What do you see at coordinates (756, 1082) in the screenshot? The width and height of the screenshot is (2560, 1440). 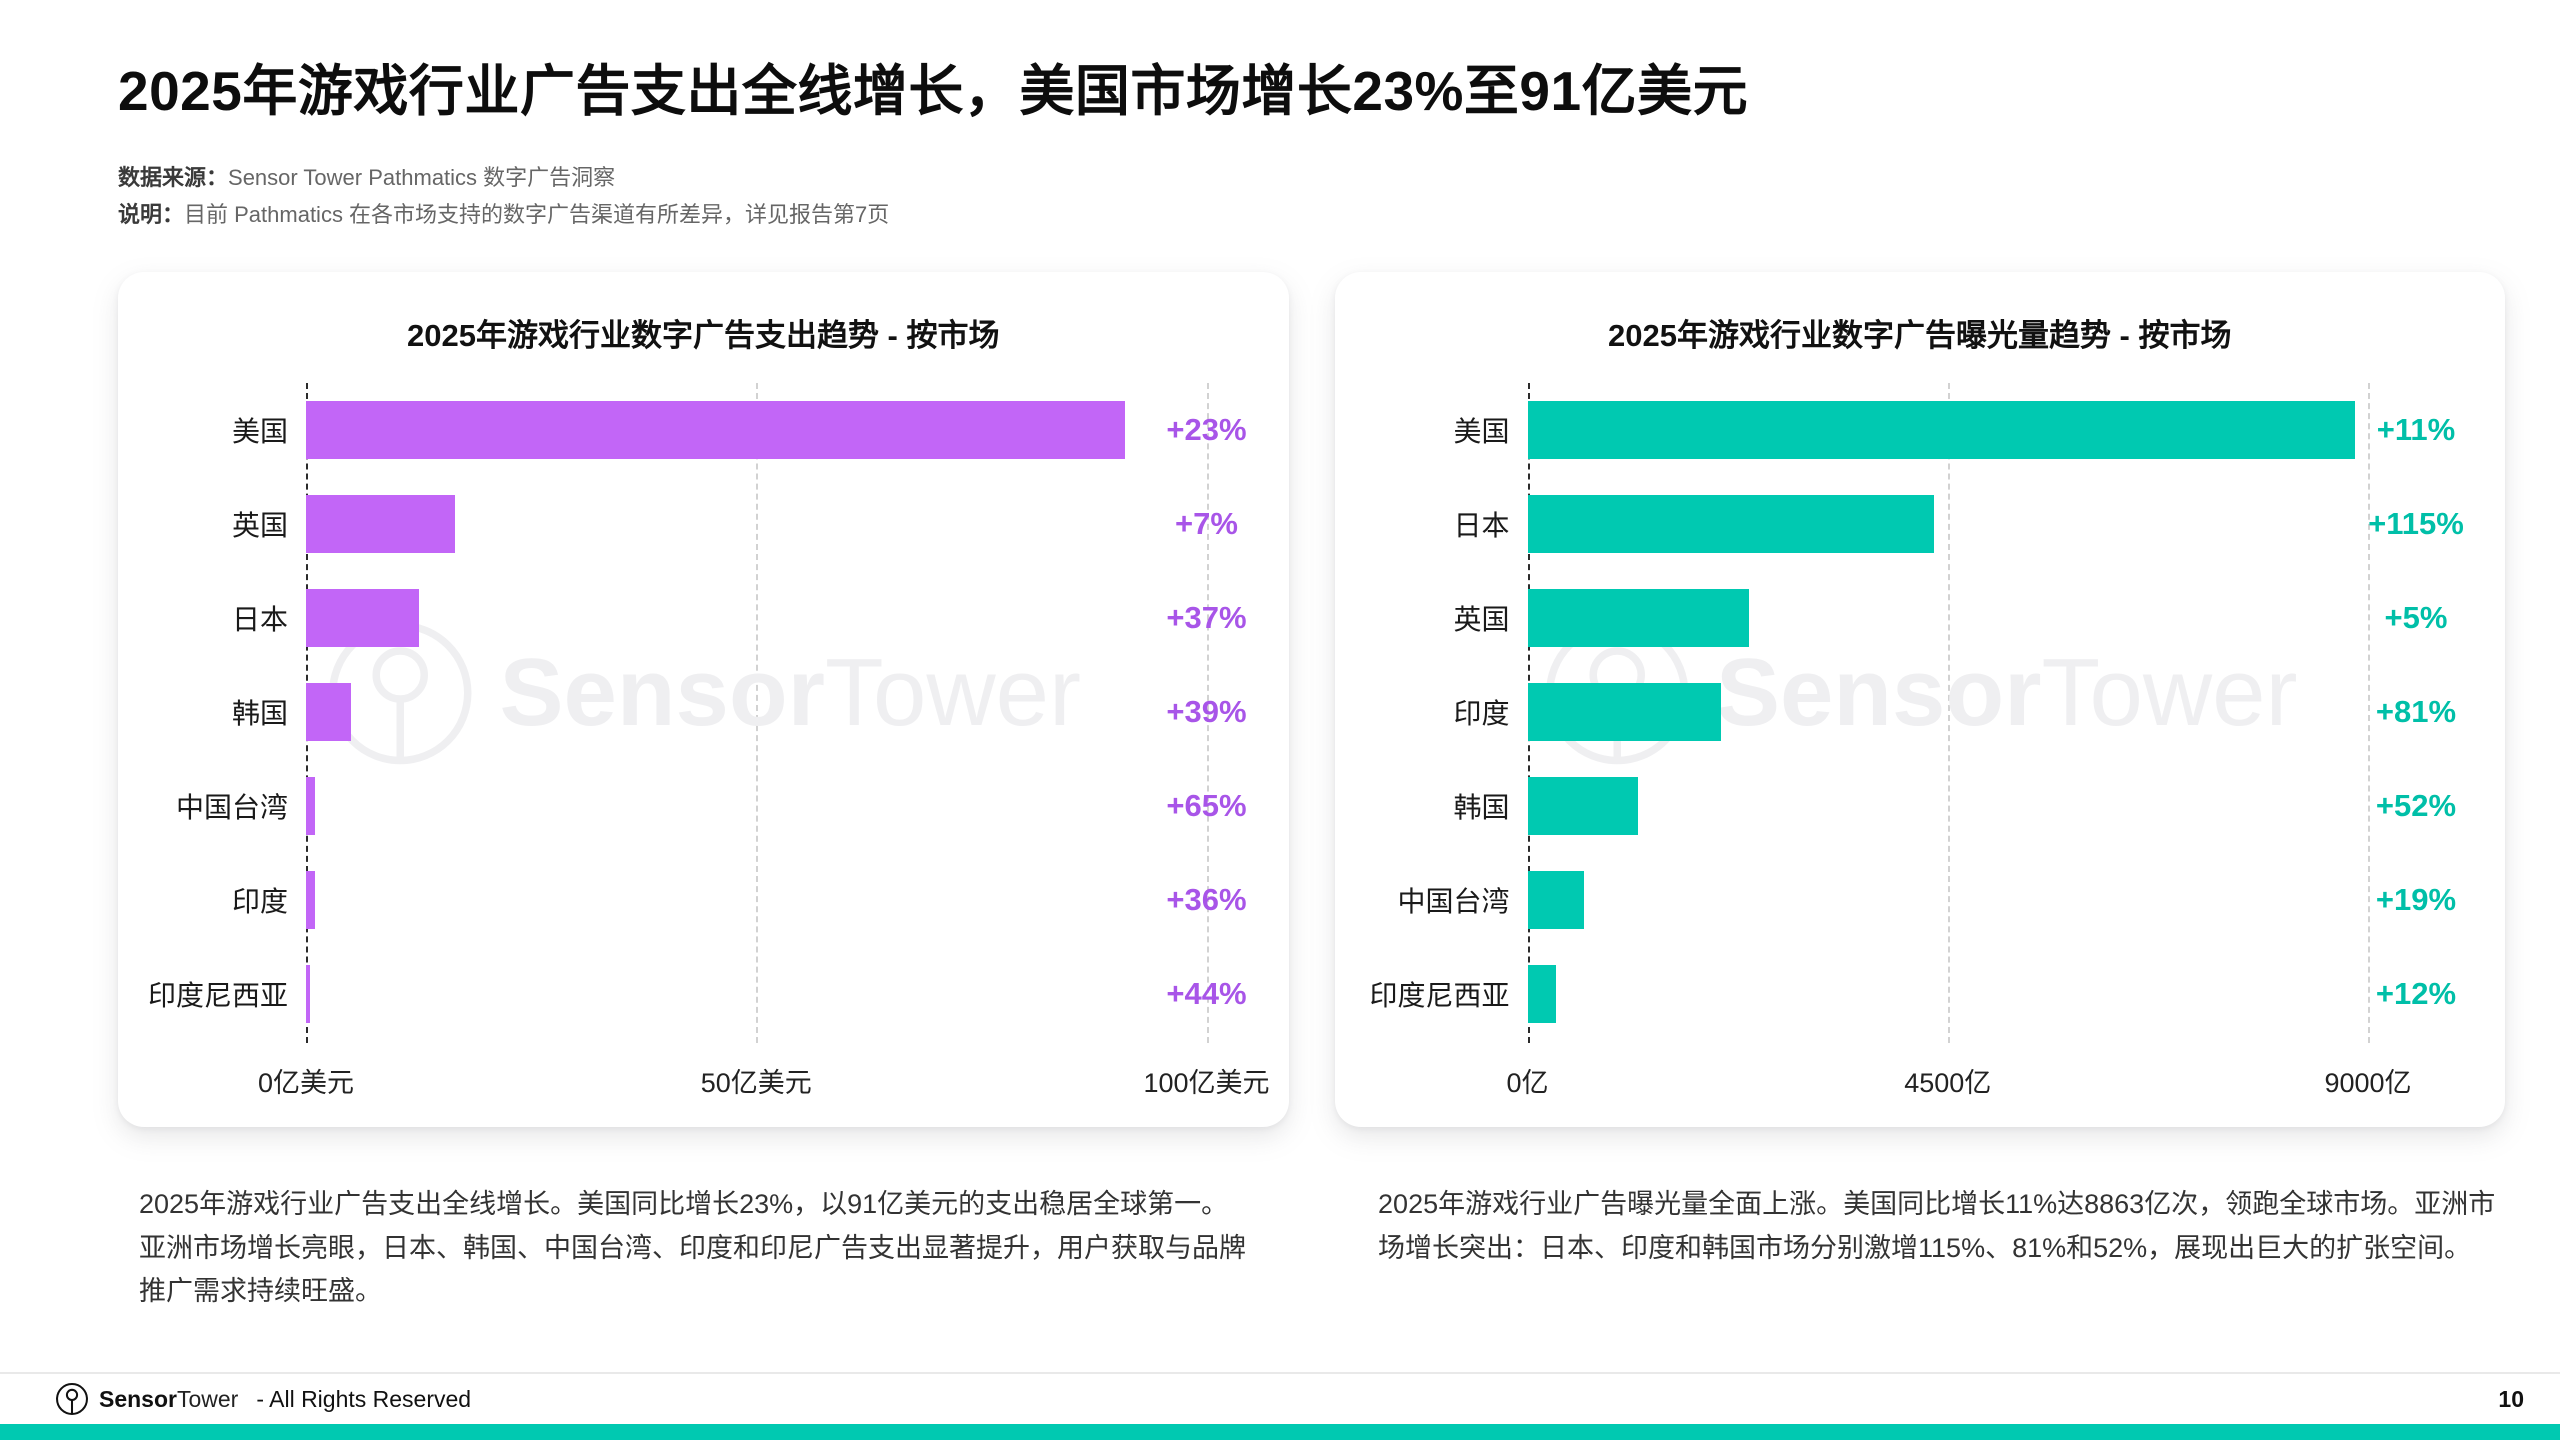 I see `axis-tick: 50亿美元` at bounding box center [756, 1082].